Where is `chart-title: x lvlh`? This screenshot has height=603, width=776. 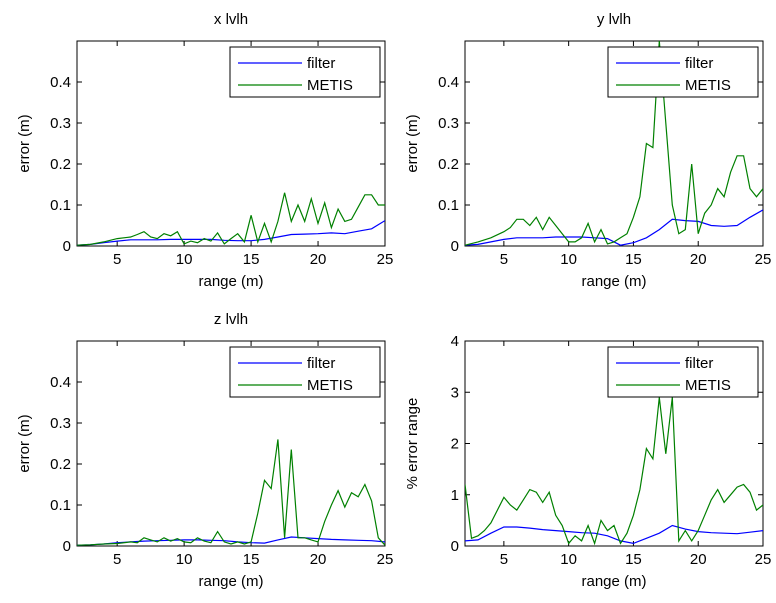
chart-title: x lvlh is located at coordinates (231, 19).